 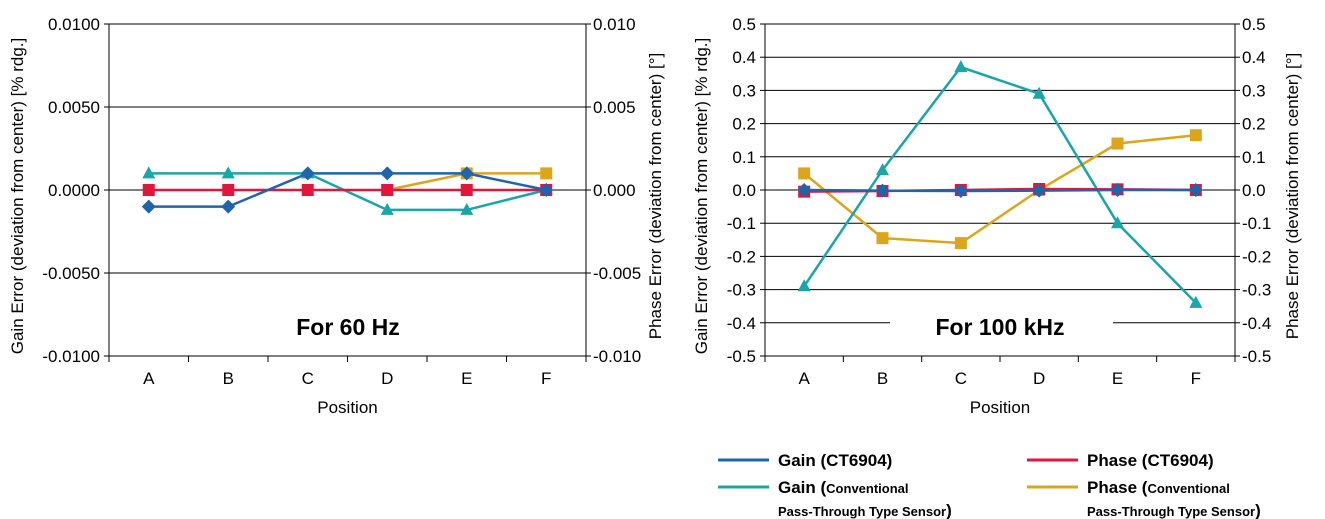 What do you see at coordinates (835, 460) in the screenshot?
I see `legend-label: Gain (CT6904)` at bounding box center [835, 460].